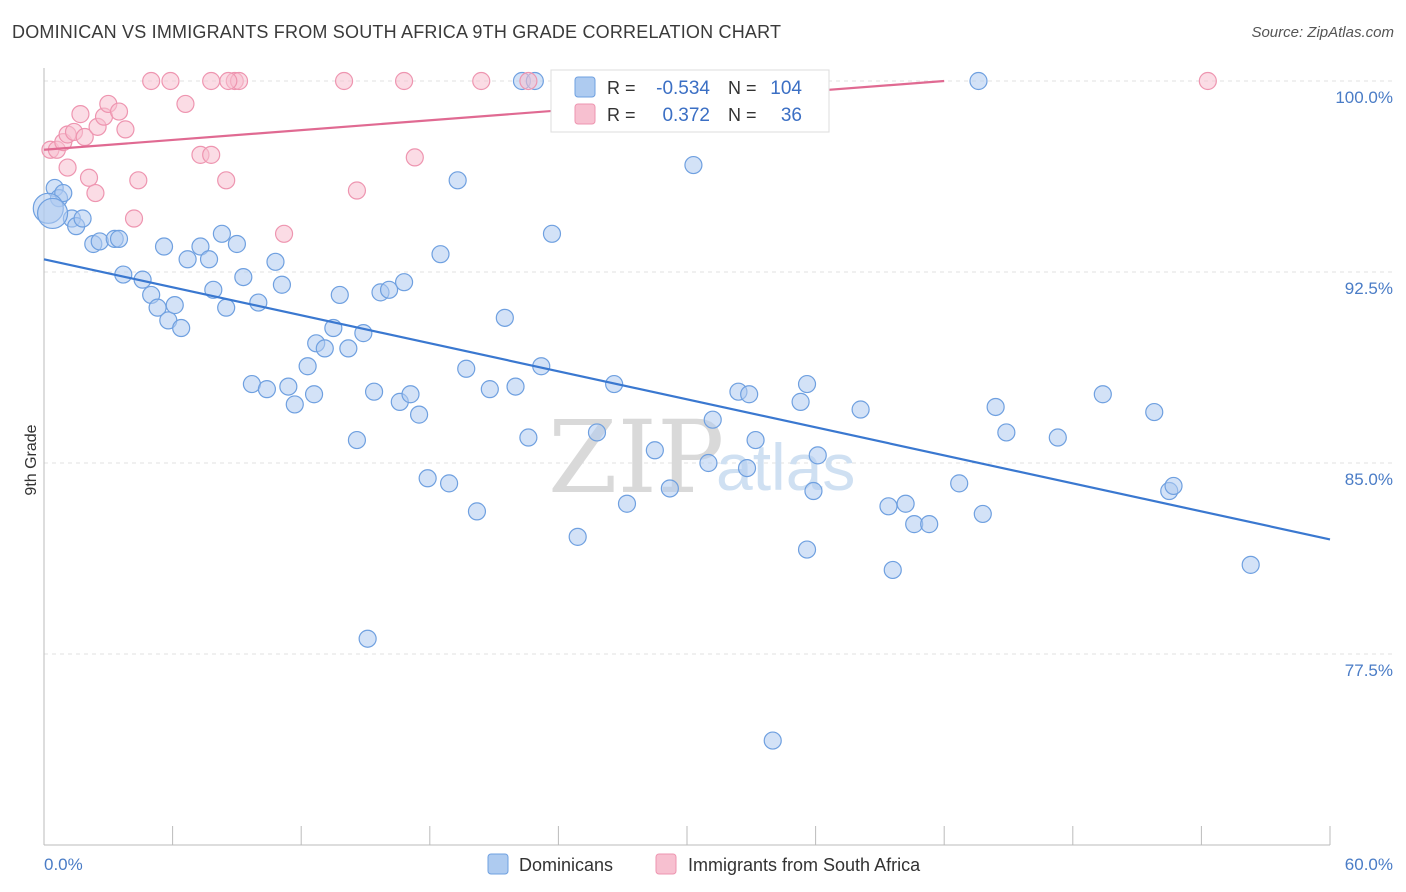 This screenshot has height=892, width=1406. Describe the element at coordinates (31, 459) in the screenshot. I see `y-axis-label: 9th Grade` at that location.